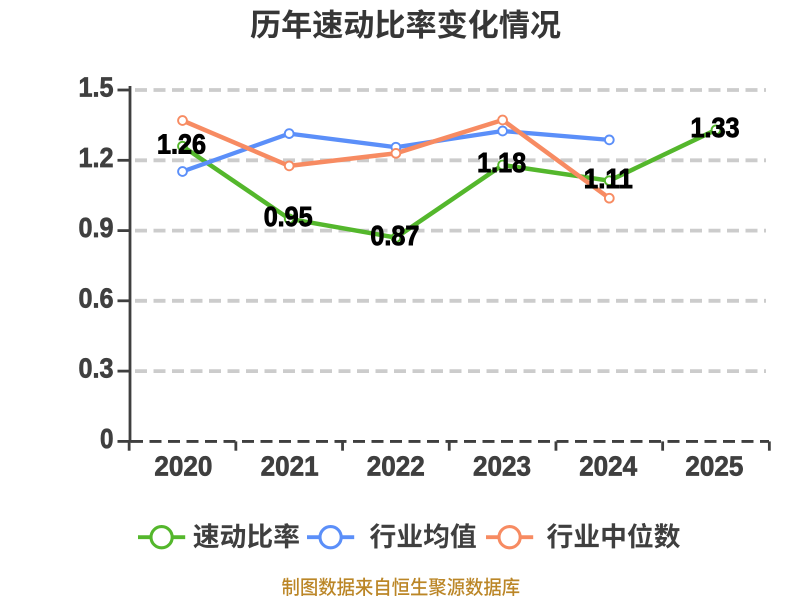 The width and height of the screenshot is (800, 605). What do you see at coordinates (96, 227) in the screenshot?
I see `svg-text: 0.9` at bounding box center [96, 227].